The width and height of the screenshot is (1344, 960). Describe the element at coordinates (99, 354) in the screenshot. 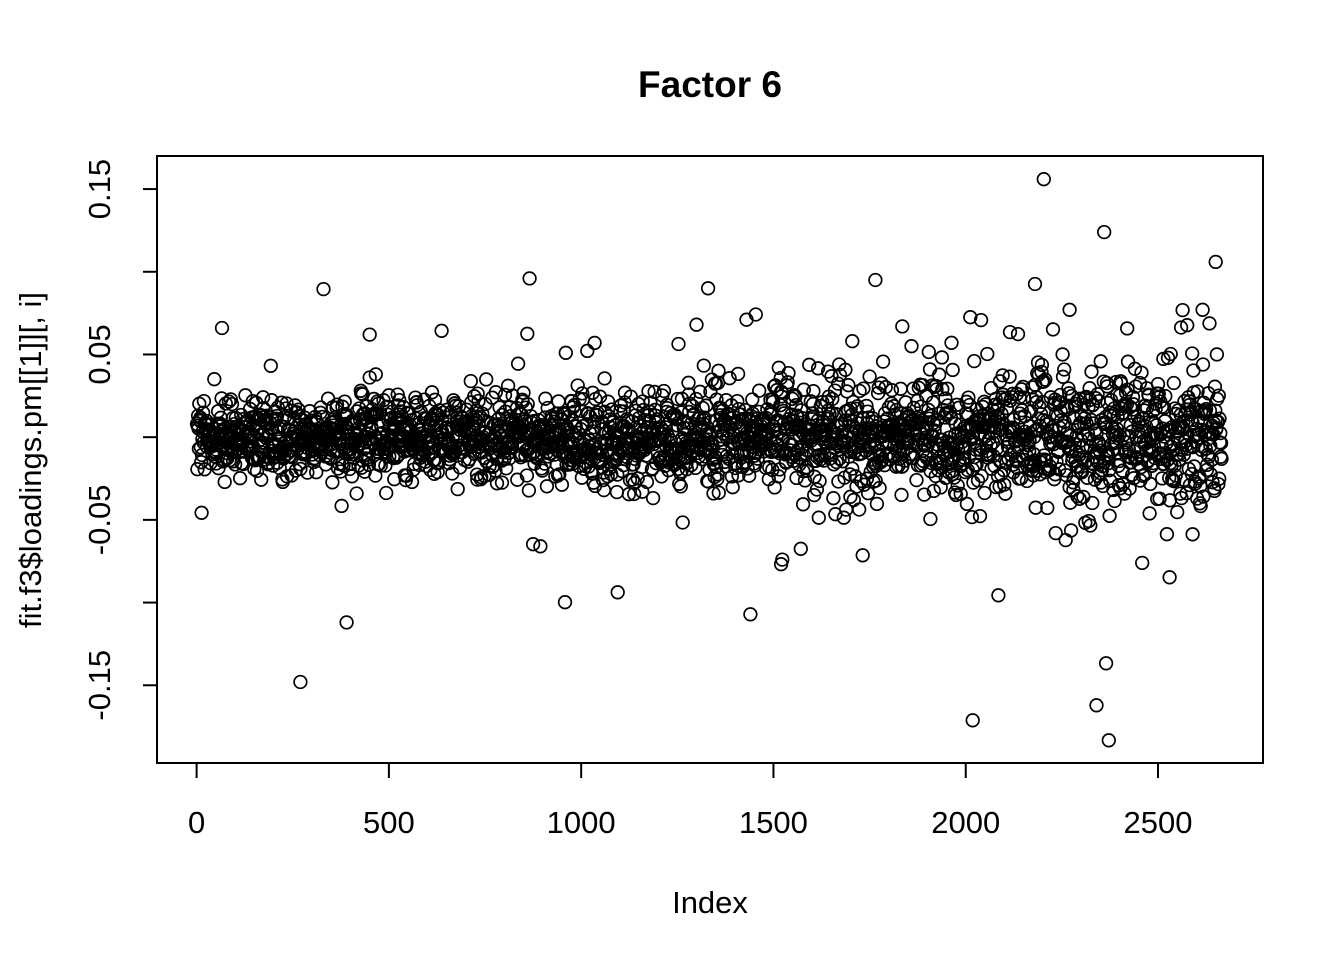

I see `y-tick-label: 0.05` at that location.